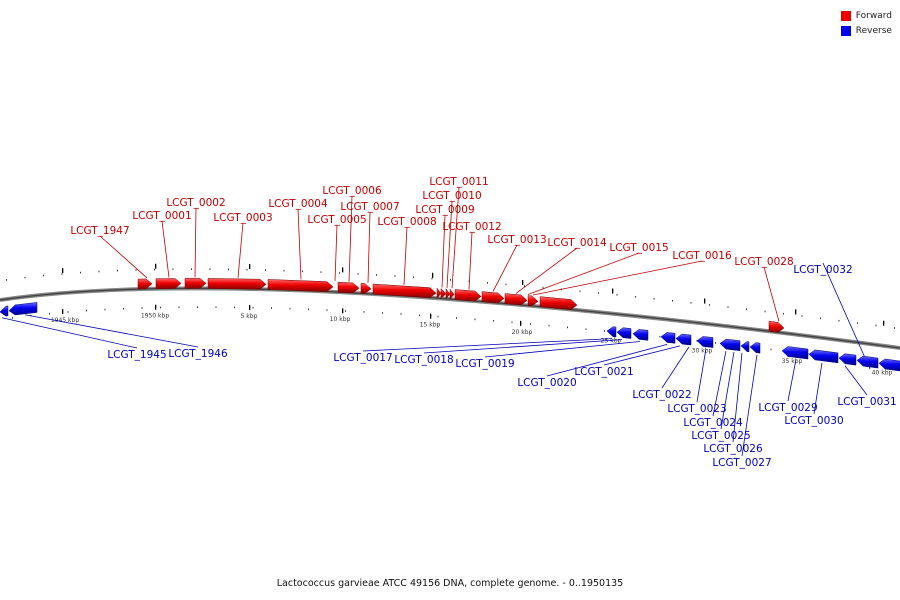  Describe the element at coordinates (4, 311) in the screenshot. I see `gene-arrow-lcgt_1945` at that location.